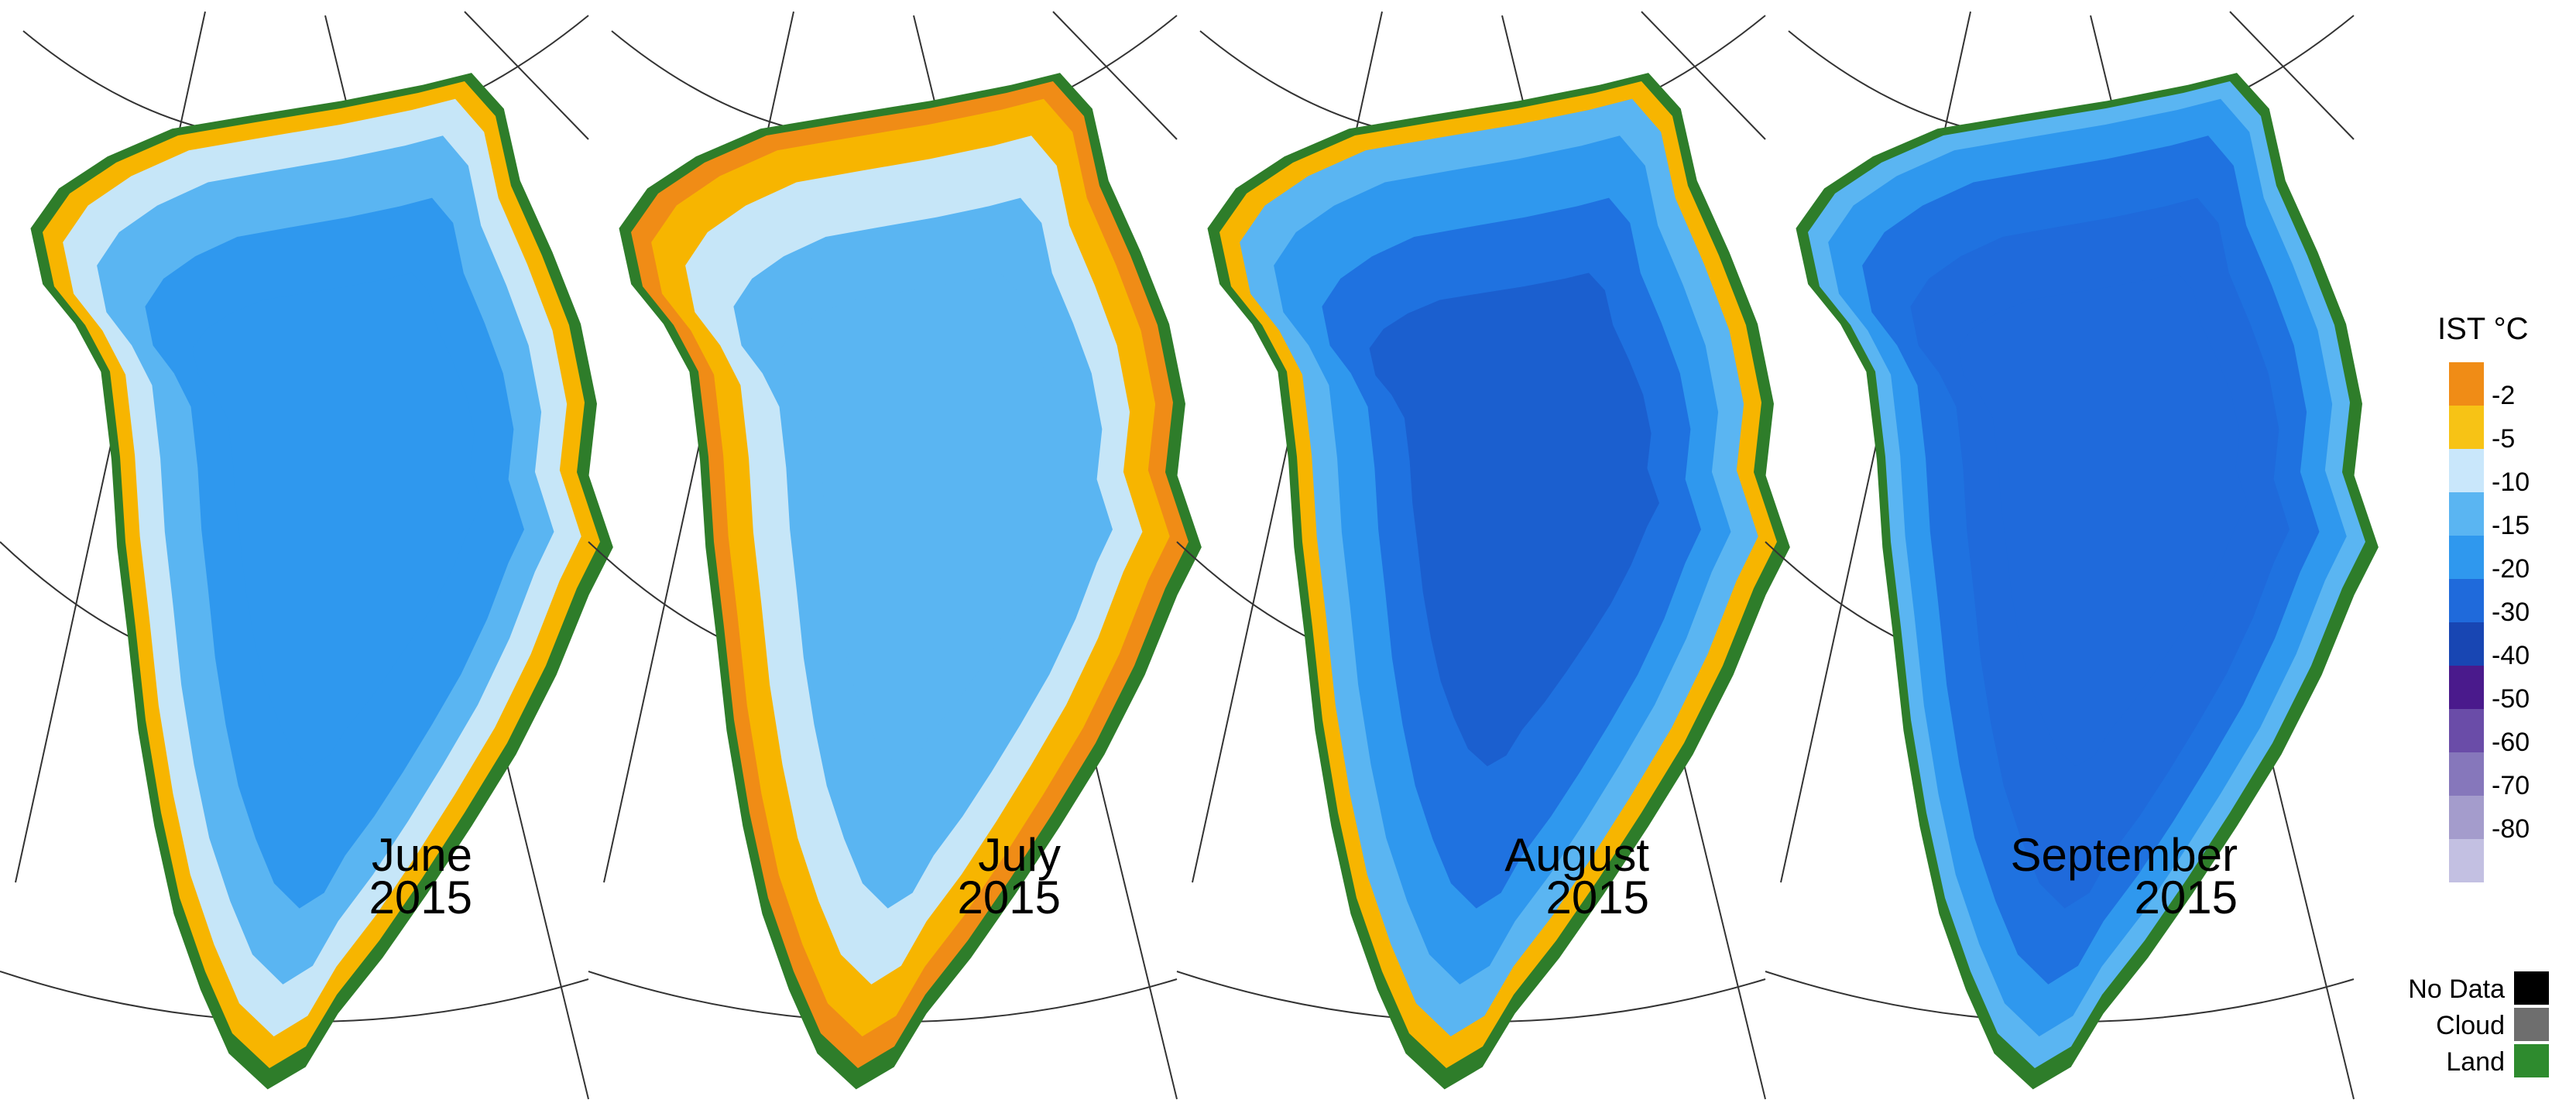 The image size is (2576, 1103). What do you see at coordinates (2124, 855) in the screenshot?
I see `panel-month-label: September` at bounding box center [2124, 855].